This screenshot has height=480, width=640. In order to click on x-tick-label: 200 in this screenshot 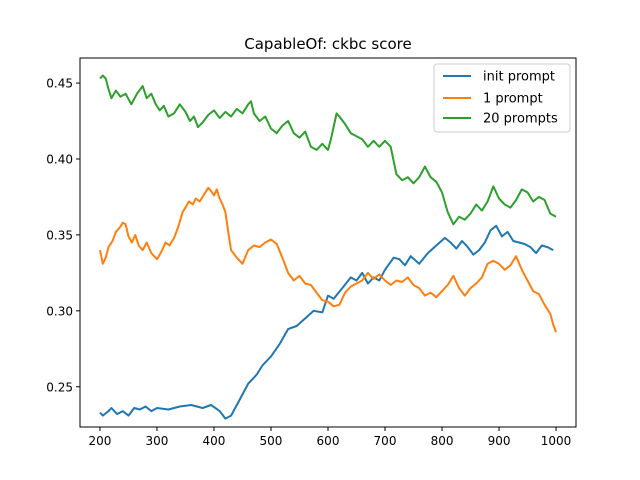, I will do `click(100, 441)`.